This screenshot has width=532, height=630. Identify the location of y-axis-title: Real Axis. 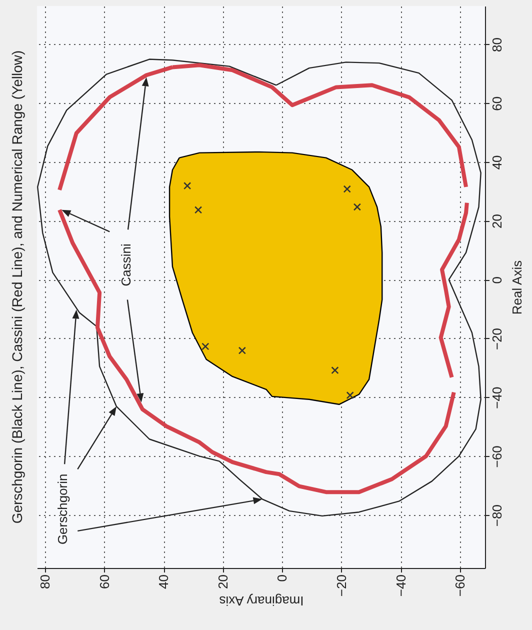
(517, 287).